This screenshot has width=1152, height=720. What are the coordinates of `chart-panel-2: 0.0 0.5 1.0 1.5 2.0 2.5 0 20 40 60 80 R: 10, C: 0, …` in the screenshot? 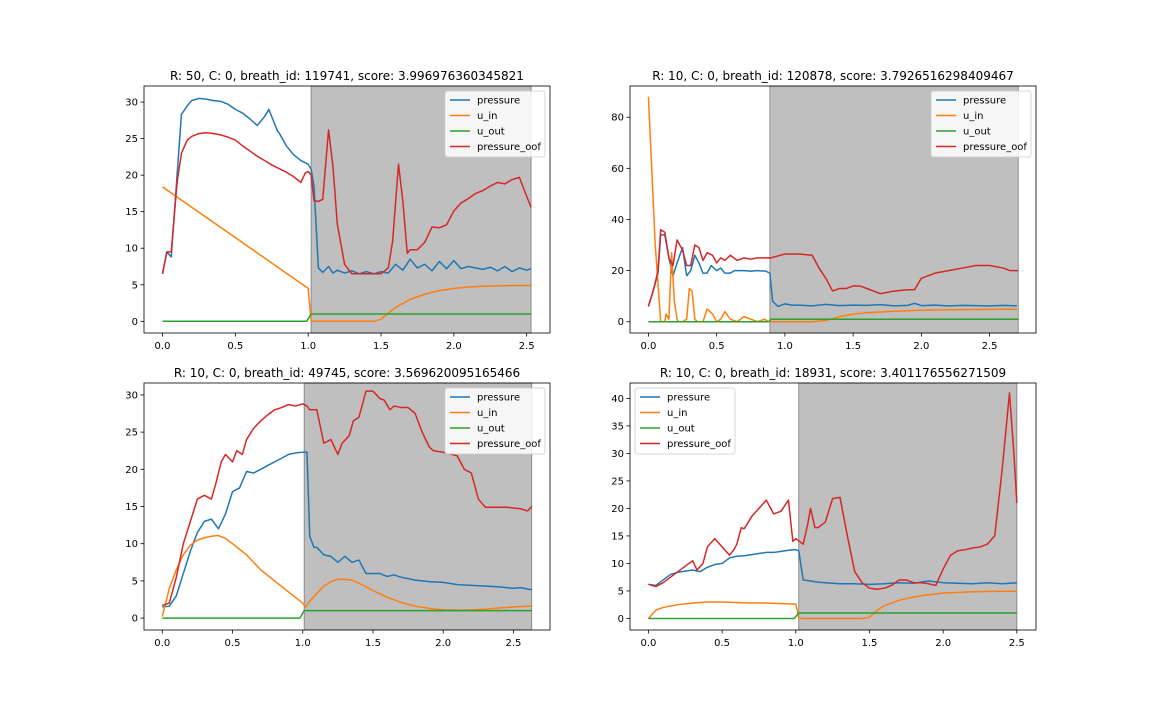 It's located at (824, 210).